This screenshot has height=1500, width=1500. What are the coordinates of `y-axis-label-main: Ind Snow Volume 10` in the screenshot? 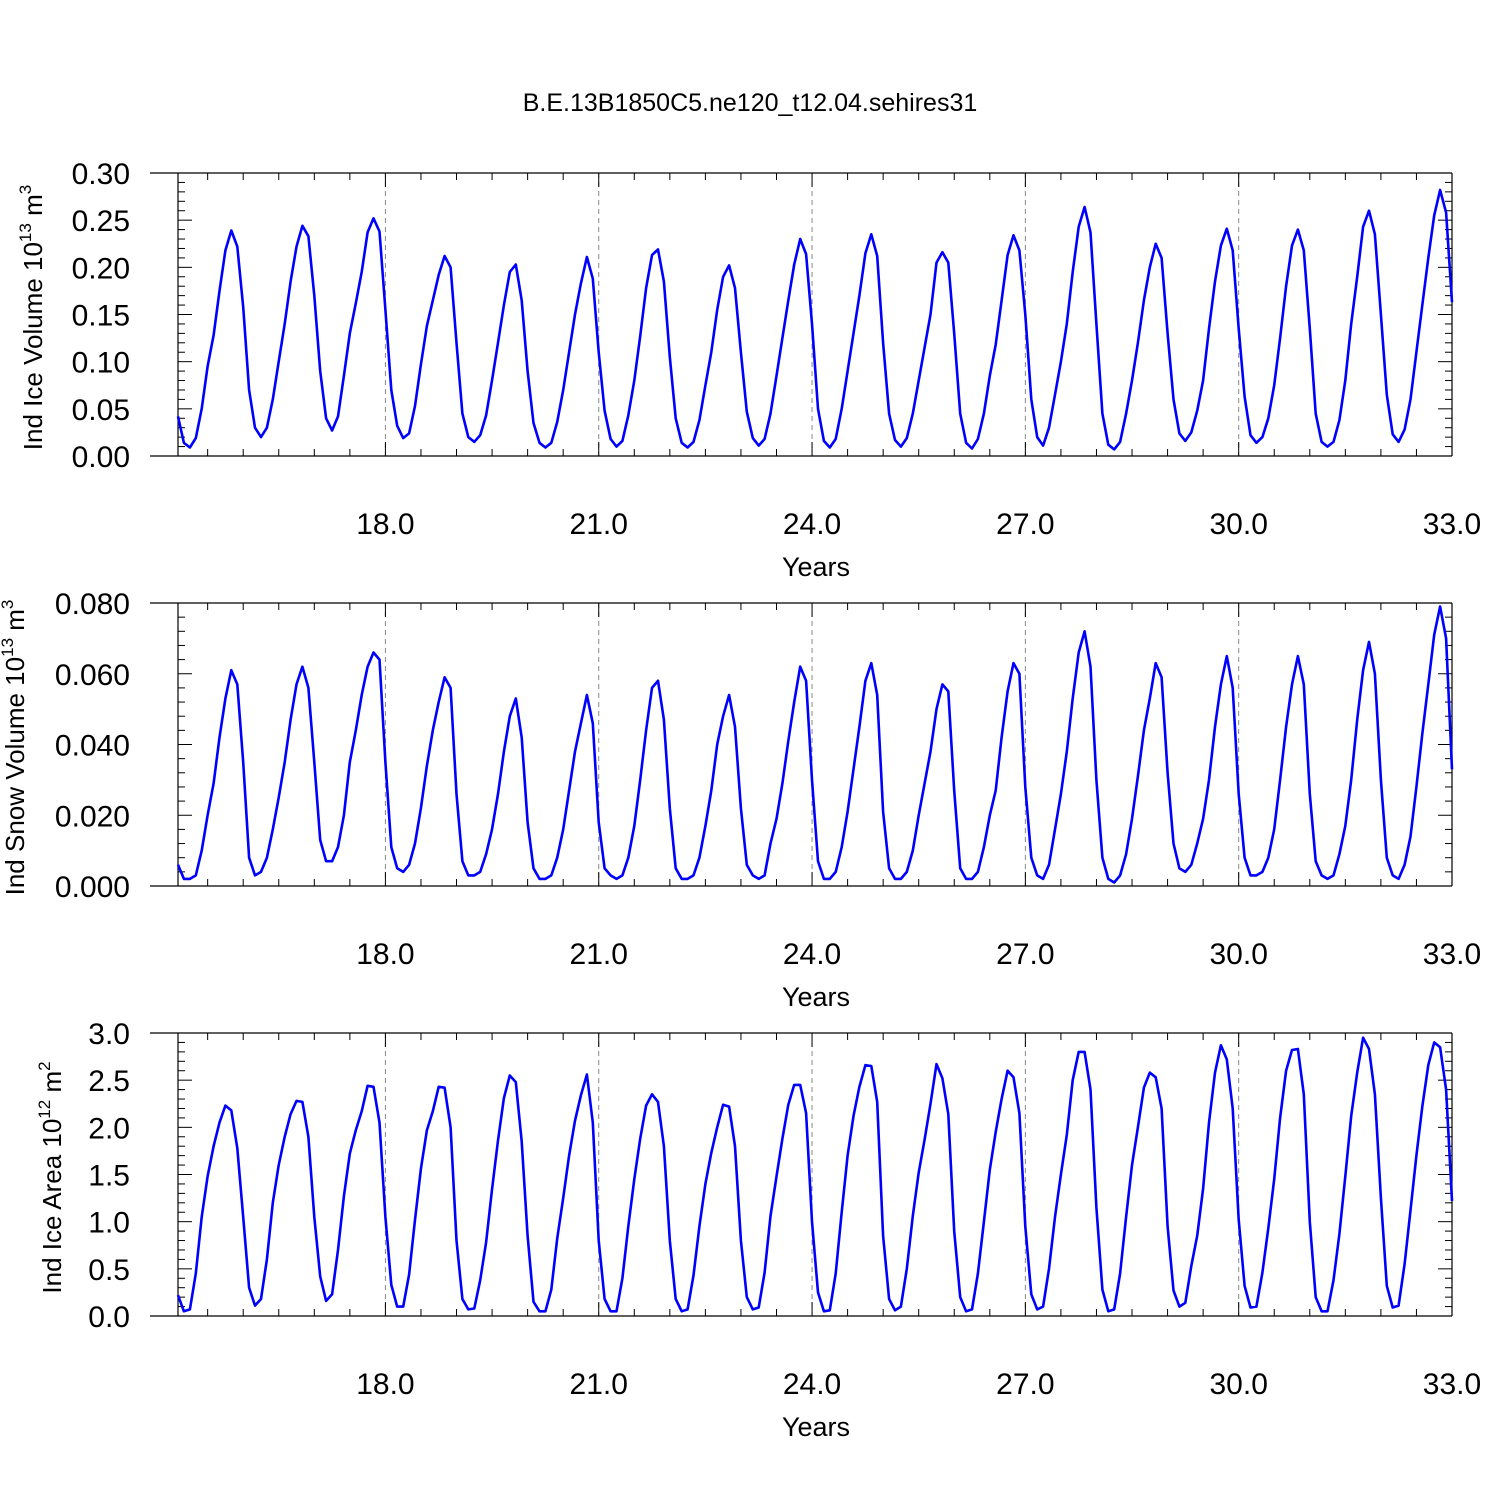 It's located at (15, 776).